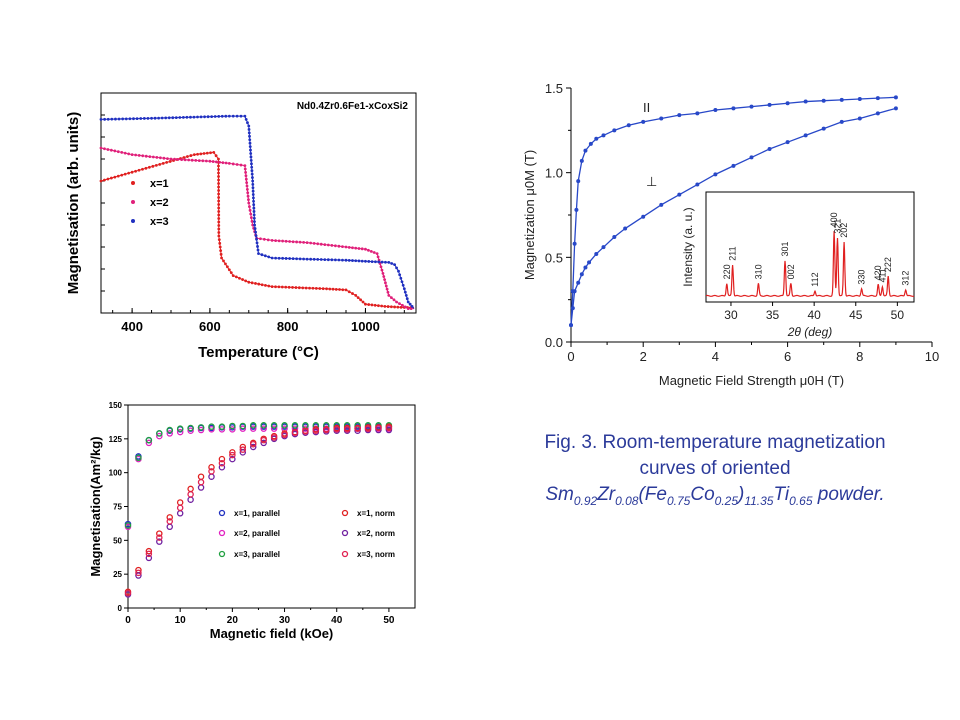  I want to click on c1-legend-marker, so click(133, 202).